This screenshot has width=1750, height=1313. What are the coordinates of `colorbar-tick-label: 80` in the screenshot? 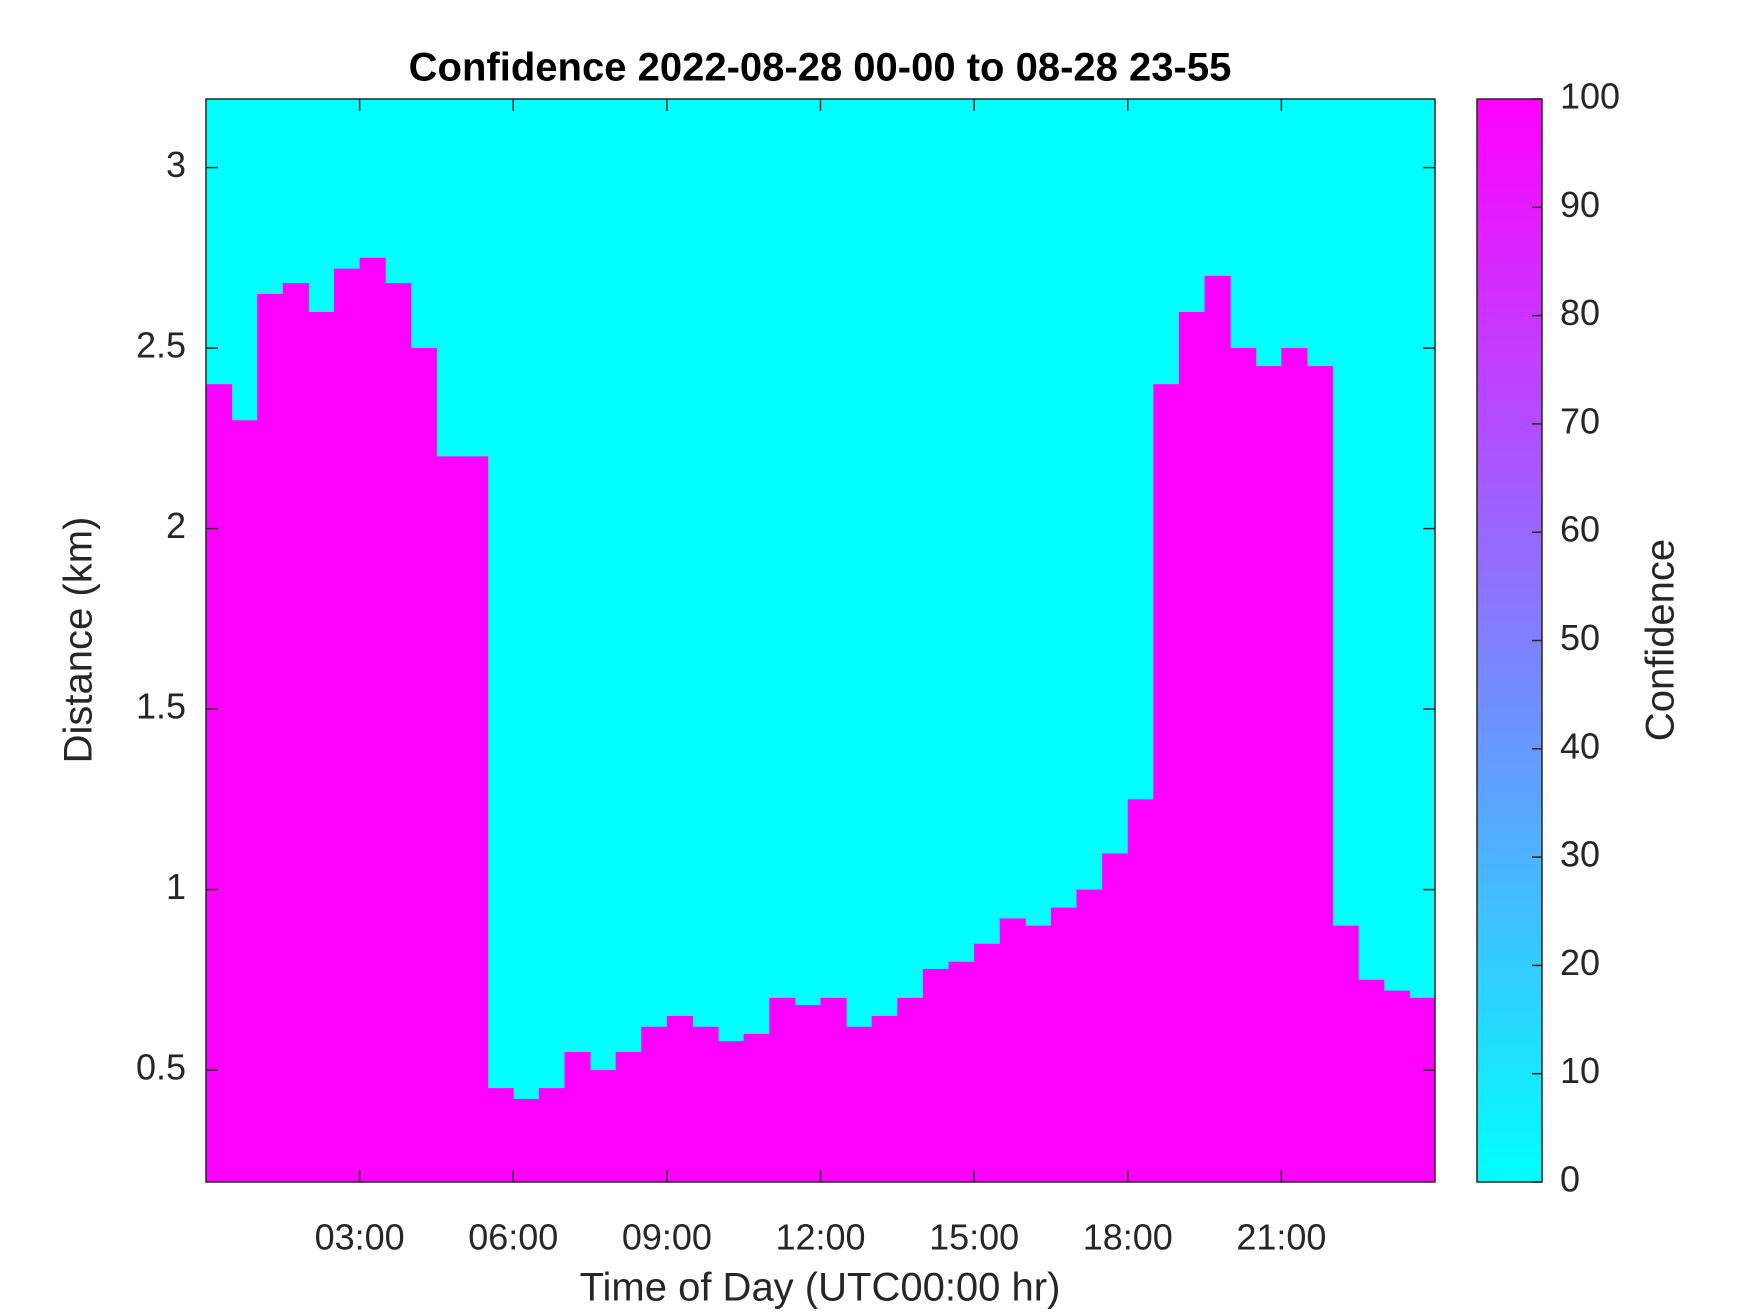 It's located at (1580, 312).